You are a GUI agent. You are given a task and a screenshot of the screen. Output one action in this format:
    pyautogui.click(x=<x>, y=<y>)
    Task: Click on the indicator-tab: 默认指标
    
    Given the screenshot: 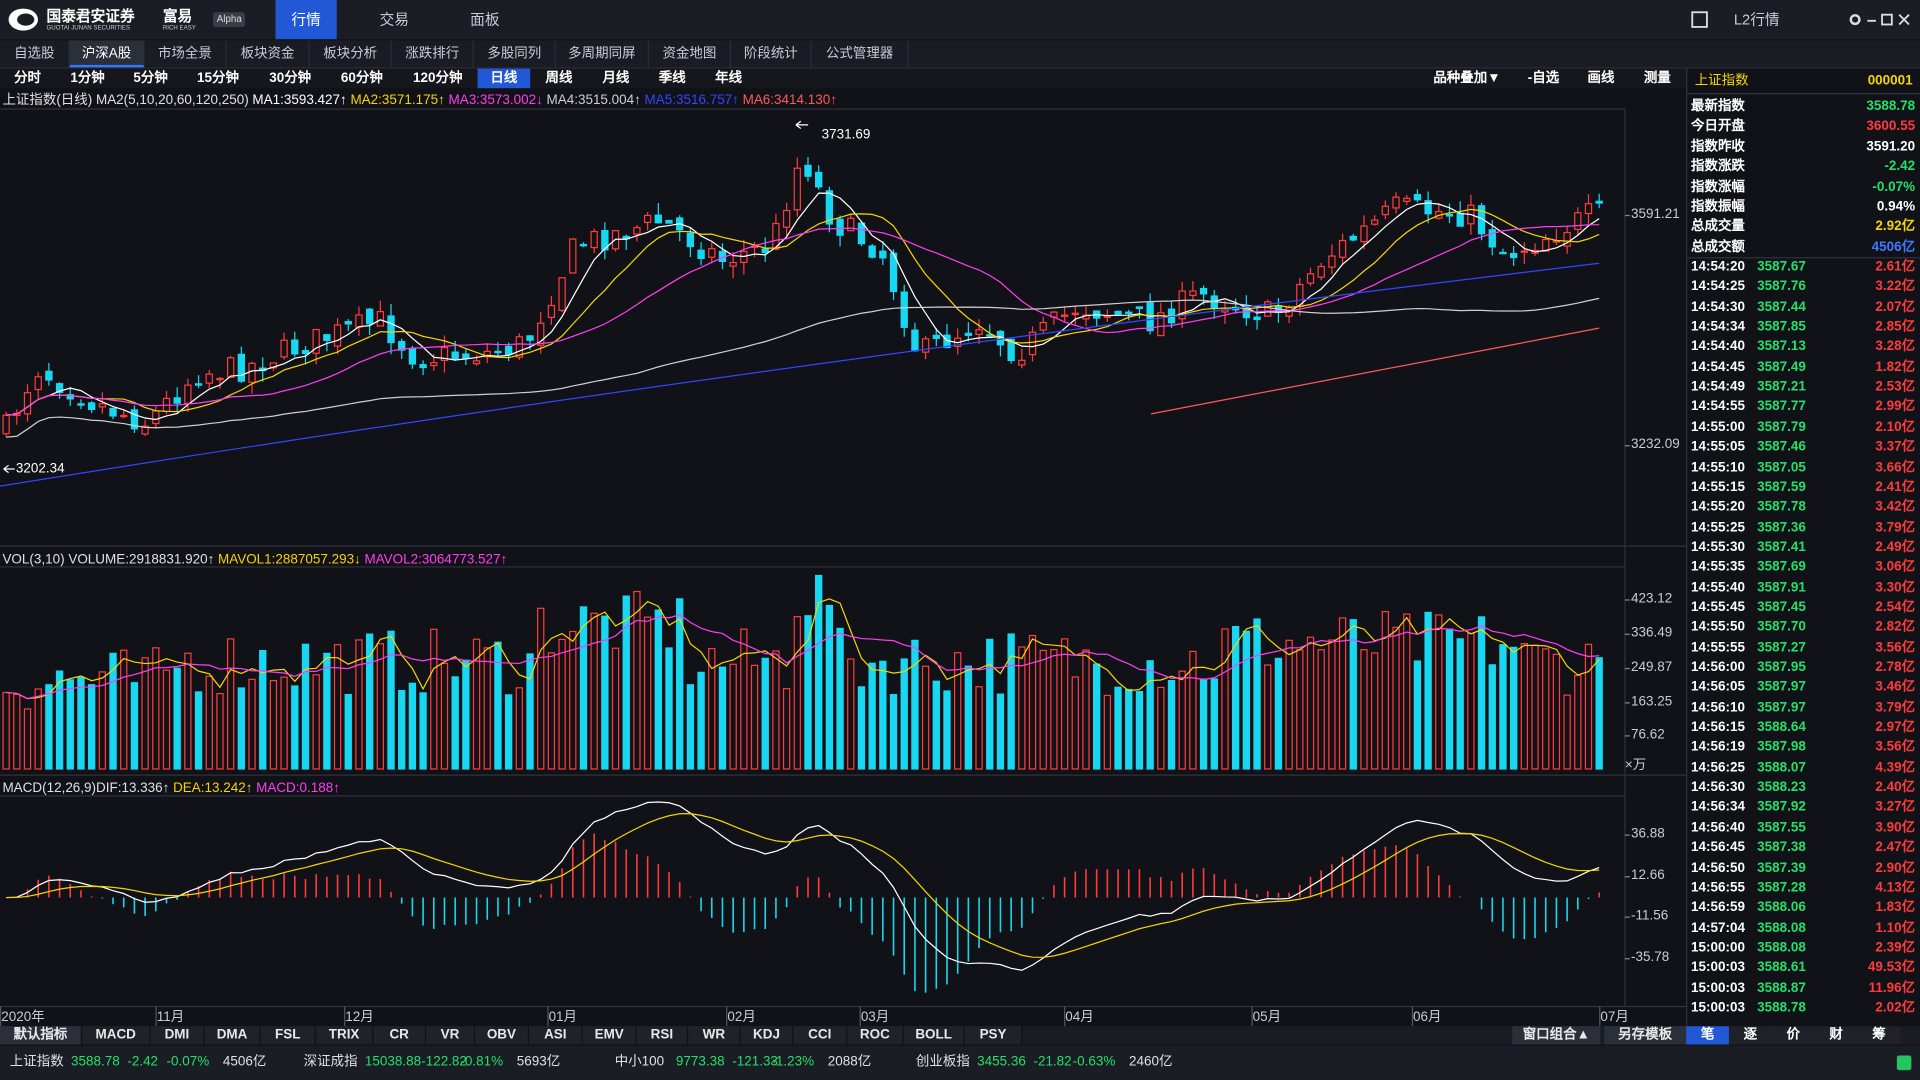 What is the action you would take?
    pyautogui.click(x=41, y=1035)
    